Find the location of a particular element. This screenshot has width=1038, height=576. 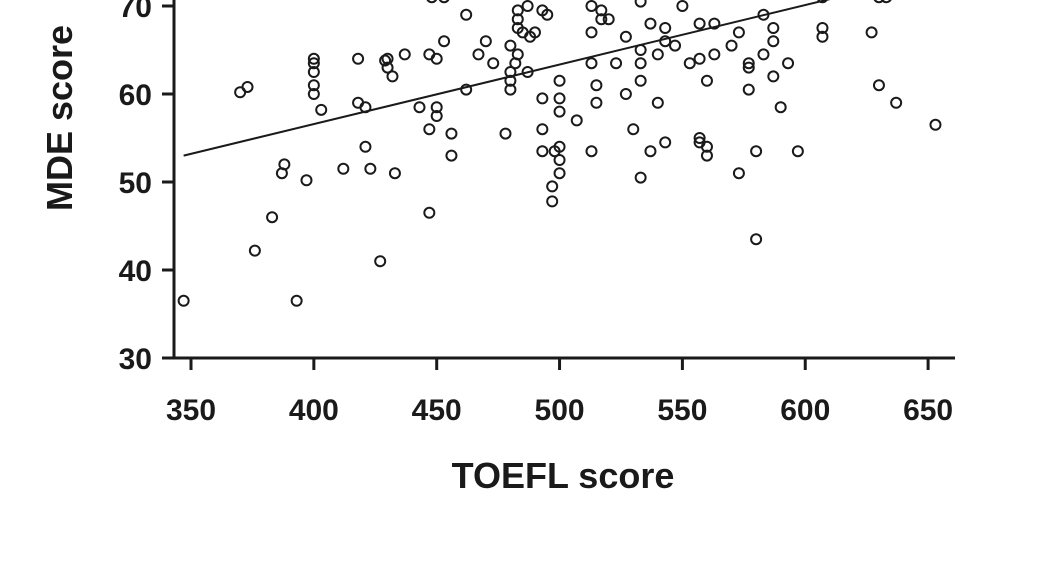

x-tick-label: 350 is located at coordinates (191, 410).